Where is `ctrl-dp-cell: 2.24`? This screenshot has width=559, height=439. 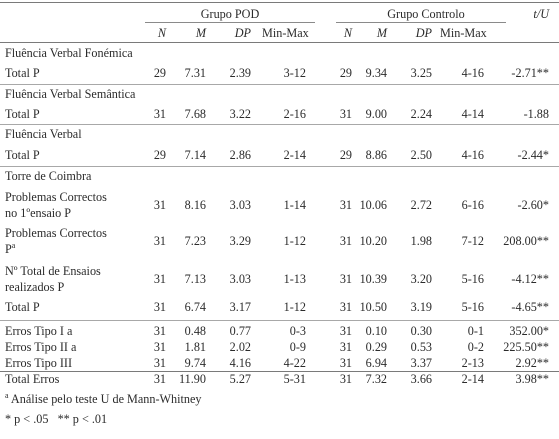
ctrl-dp-cell: 2.24 is located at coordinates (421, 114).